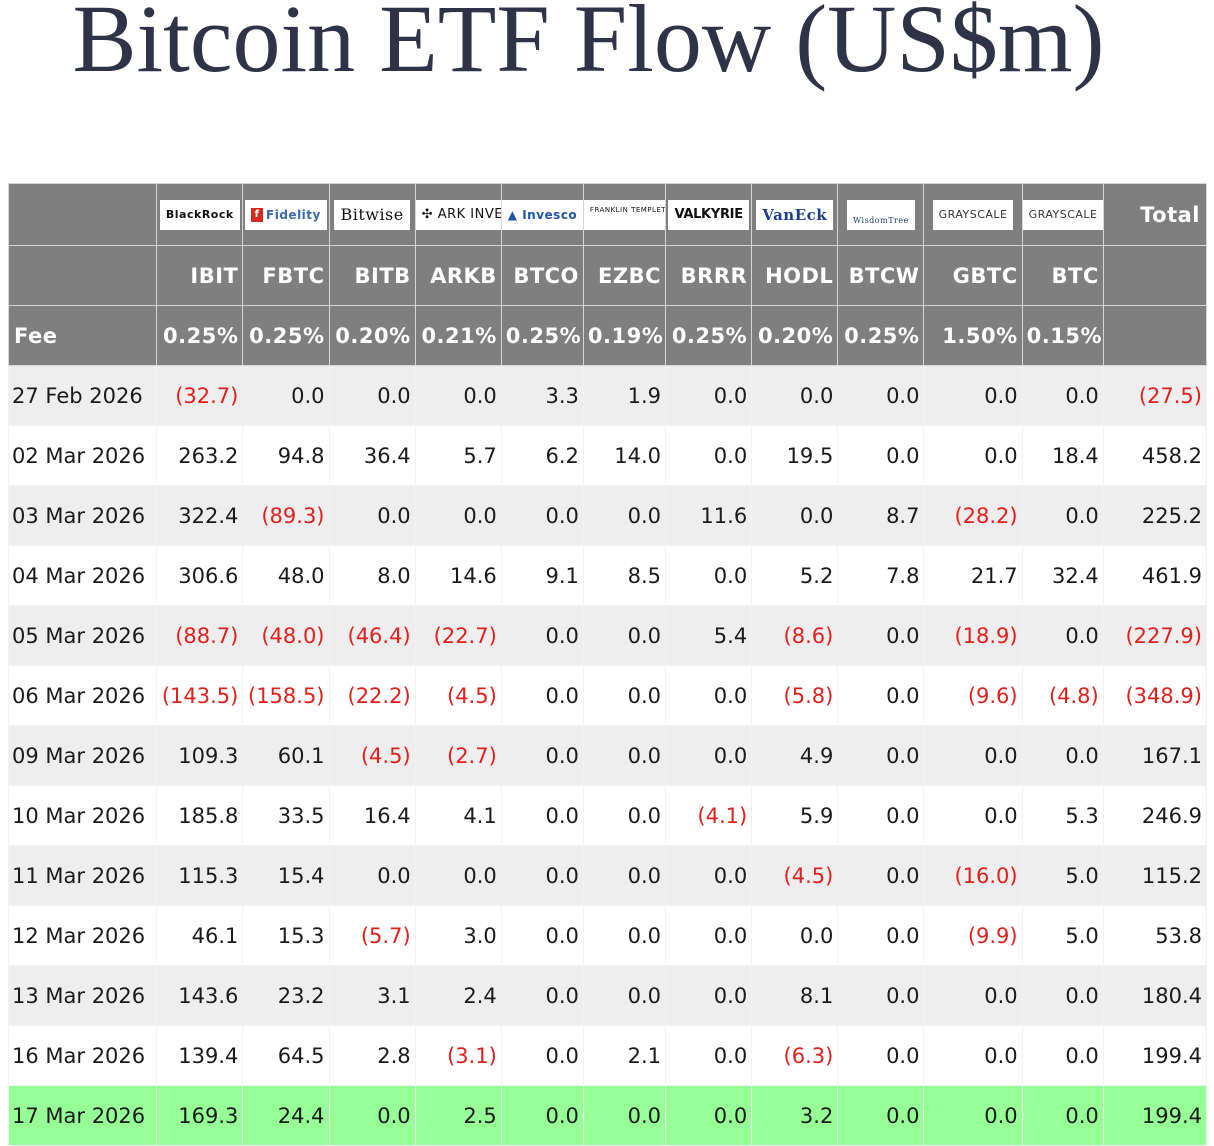  What do you see at coordinates (199, 214) in the screenshot?
I see `blackrock-logo: BlackRock` at bounding box center [199, 214].